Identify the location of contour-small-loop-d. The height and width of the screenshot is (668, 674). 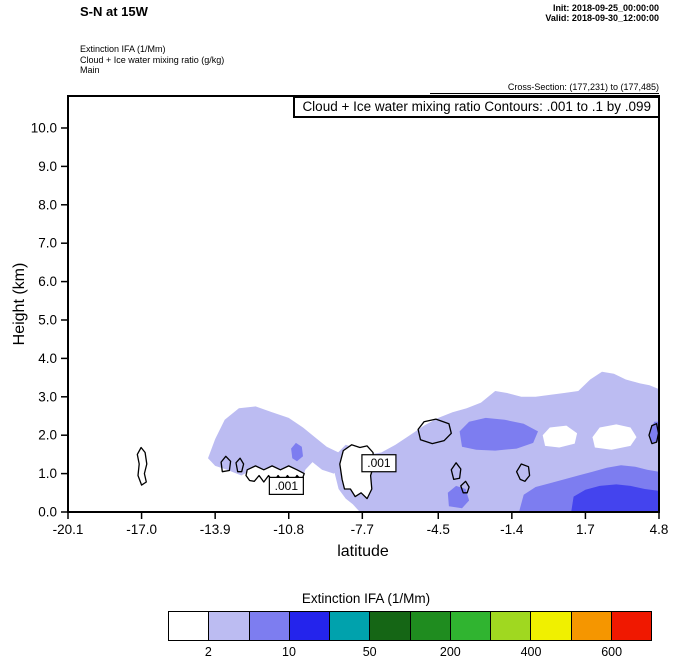
(465, 487).